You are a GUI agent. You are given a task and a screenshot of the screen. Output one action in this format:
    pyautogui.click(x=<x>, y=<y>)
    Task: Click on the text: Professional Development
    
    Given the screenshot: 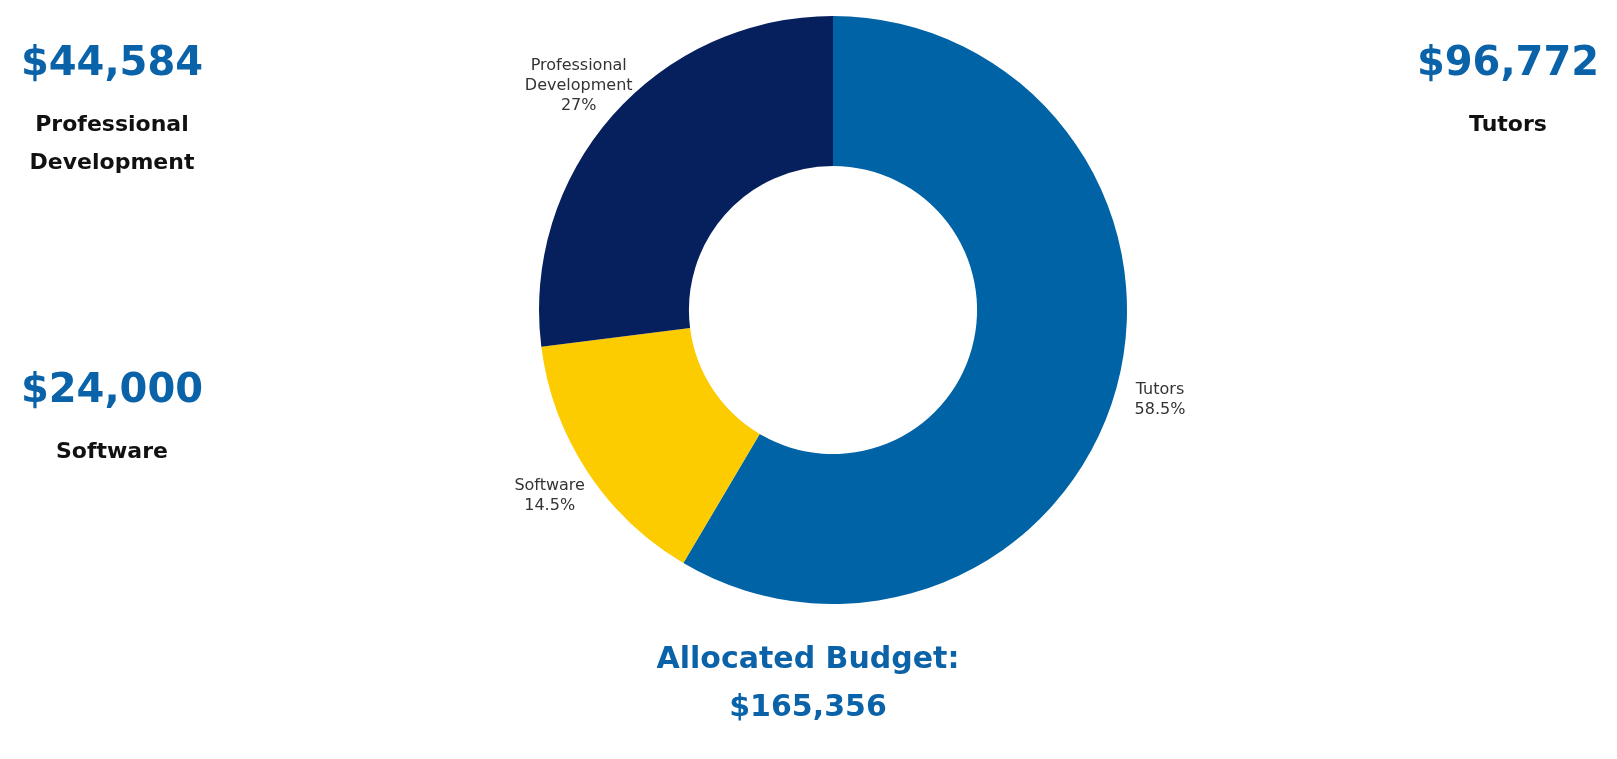 What is the action you would take?
    pyautogui.click(x=112, y=143)
    